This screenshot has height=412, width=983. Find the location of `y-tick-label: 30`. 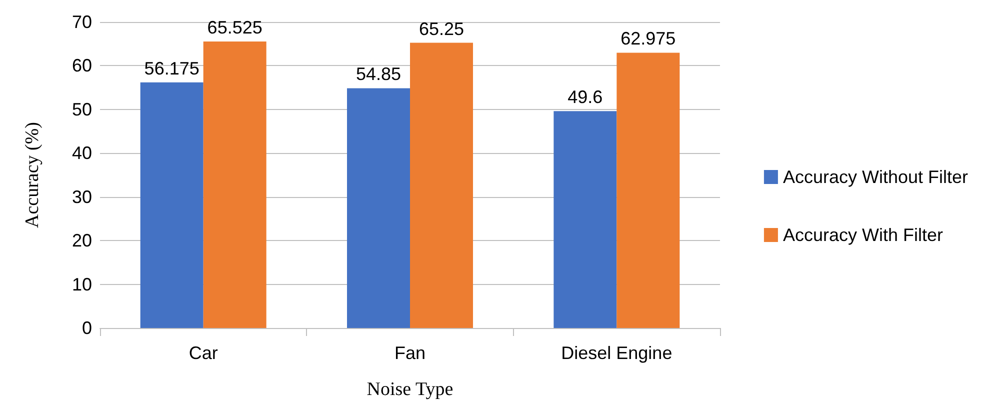

y-tick-label: 30 is located at coordinates (82, 196).